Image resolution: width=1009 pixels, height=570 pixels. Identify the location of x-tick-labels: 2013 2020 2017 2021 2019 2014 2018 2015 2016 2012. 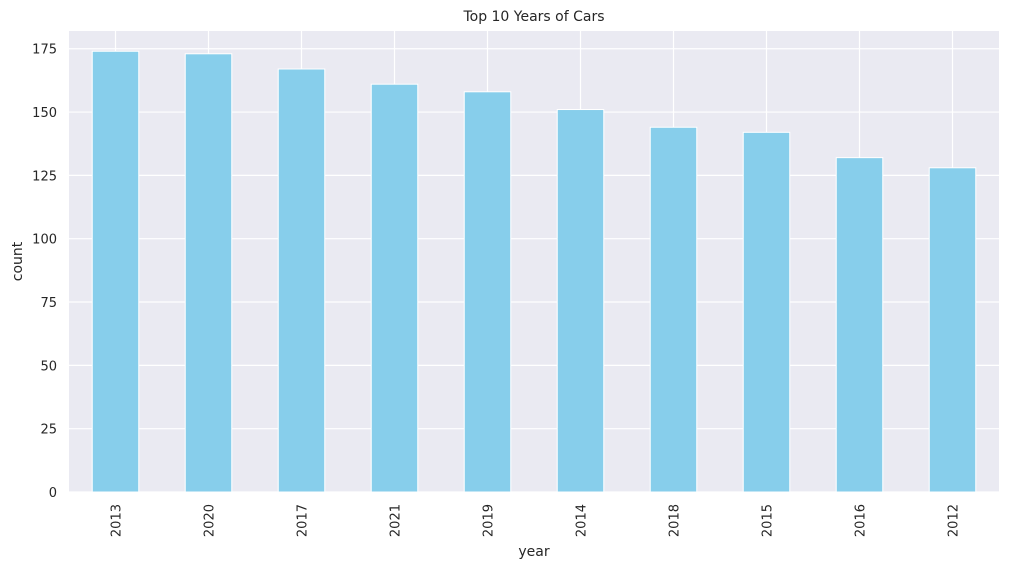
(536, 520).